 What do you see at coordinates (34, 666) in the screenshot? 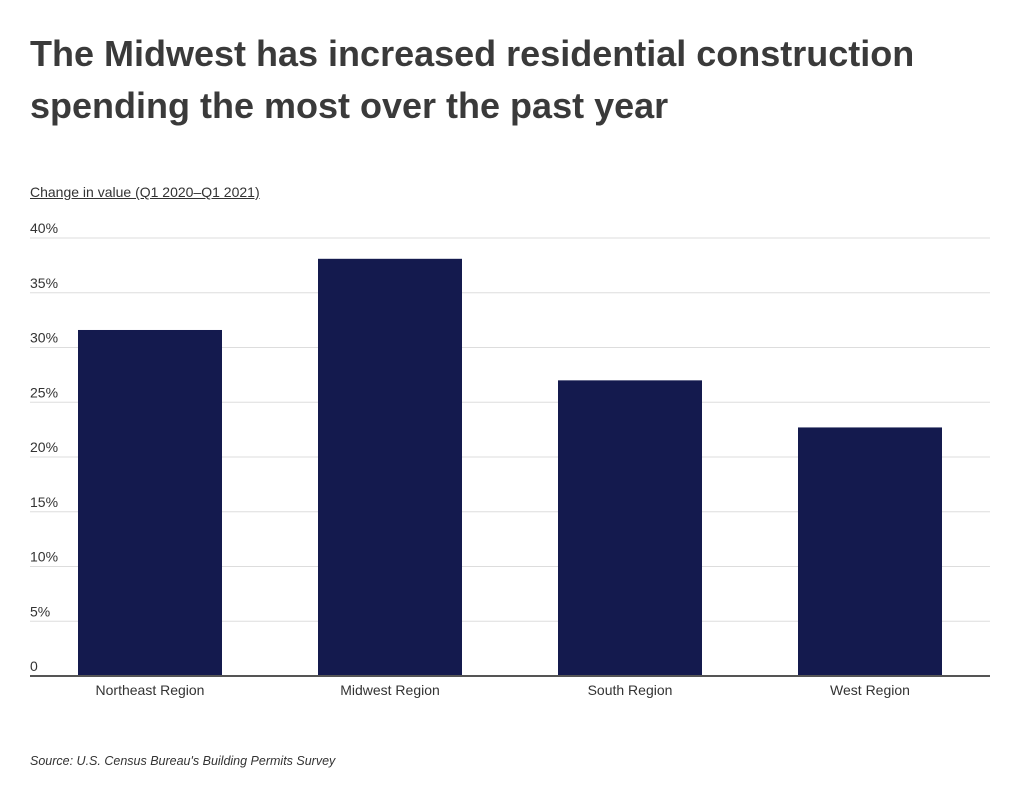
I see `y-tick-label-0: 0` at bounding box center [34, 666].